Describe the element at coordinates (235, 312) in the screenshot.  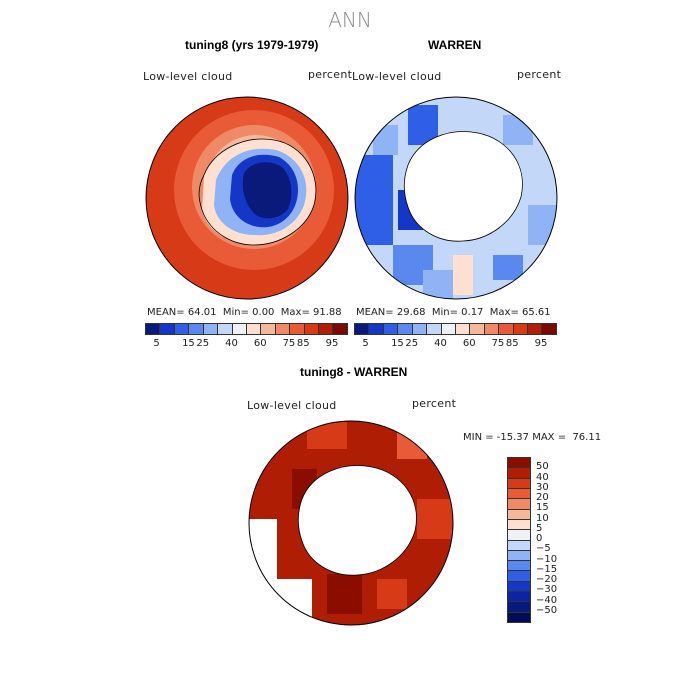
I see `panel1-min-label: Min=` at that location.